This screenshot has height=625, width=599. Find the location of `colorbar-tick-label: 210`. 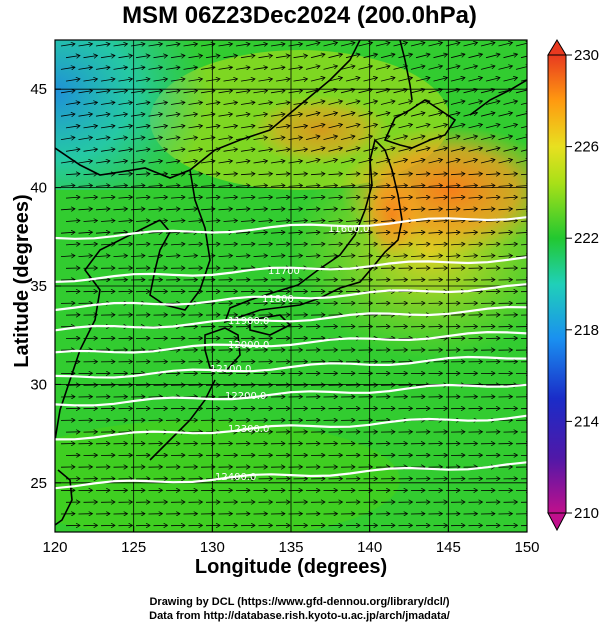

colorbar-tick-label: 210 is located at coordinates (586, 513).